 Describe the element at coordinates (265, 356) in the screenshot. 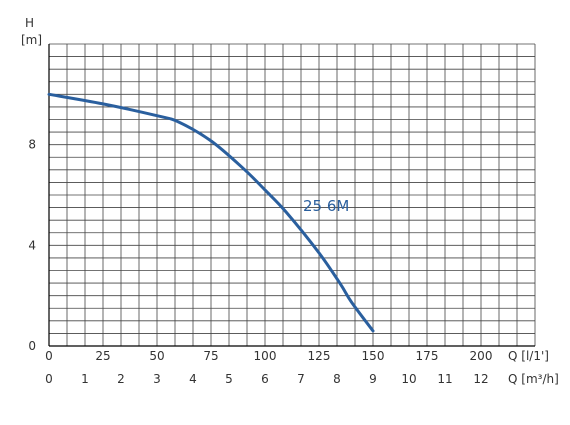

I see `x-tick-label-primary: 100` at that location.